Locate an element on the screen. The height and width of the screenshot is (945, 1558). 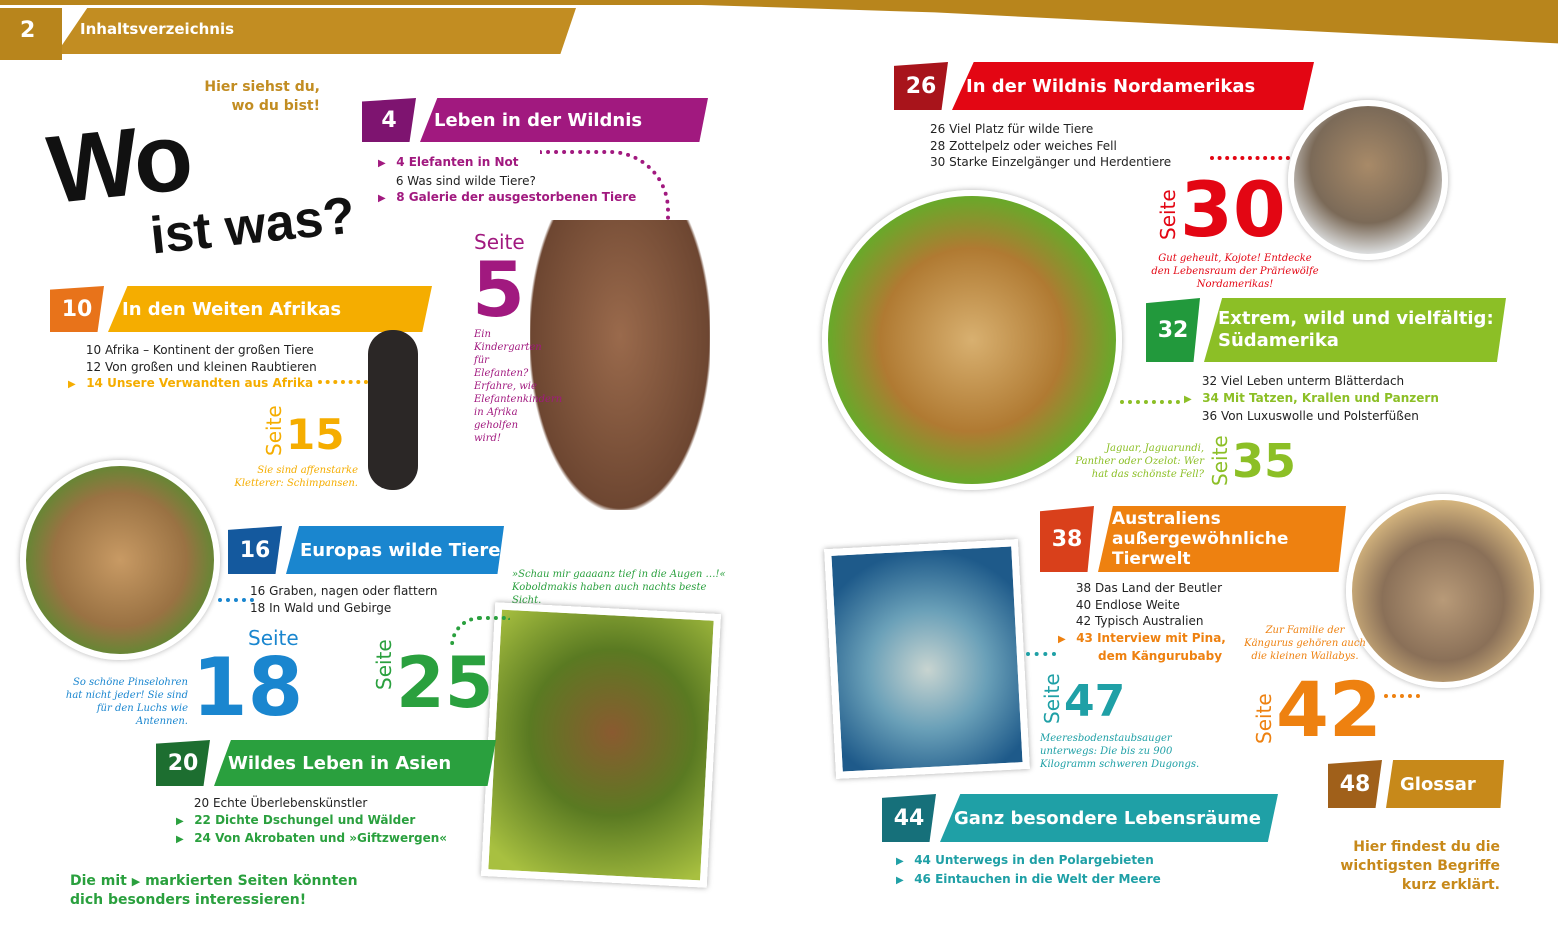
callout-page: 25 is located at coordinates (445, 683).